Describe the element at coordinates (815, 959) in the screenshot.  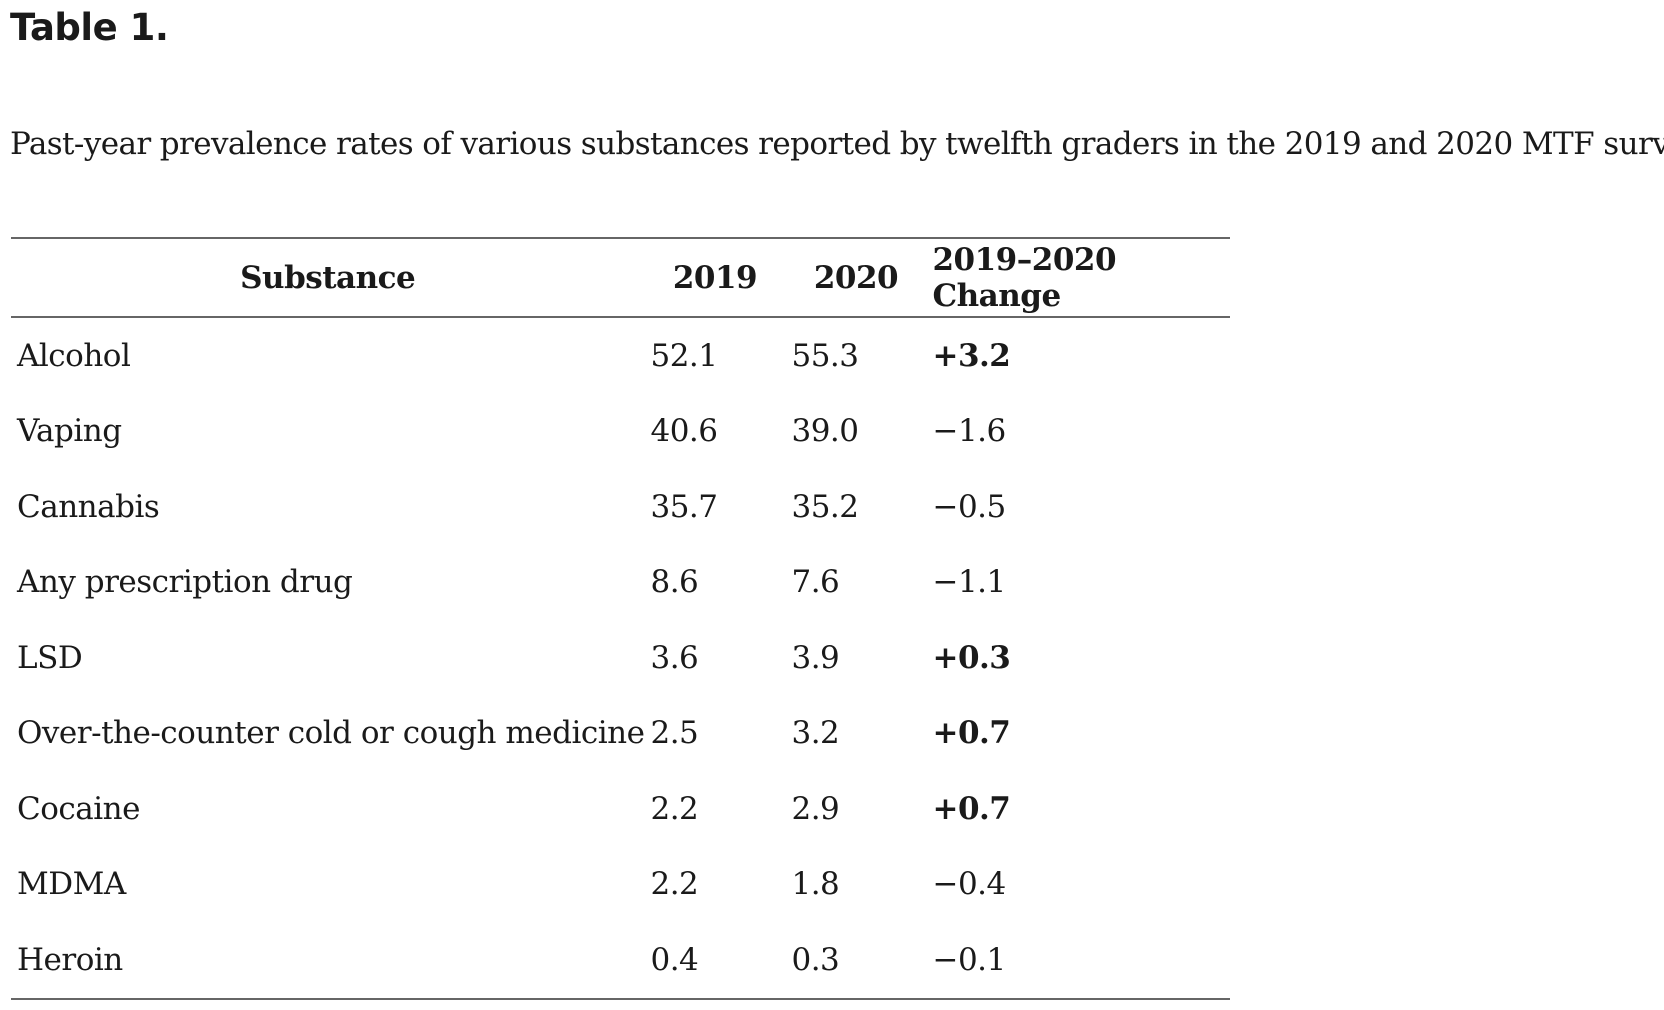
I see `table-cell: 0.3` at that location.